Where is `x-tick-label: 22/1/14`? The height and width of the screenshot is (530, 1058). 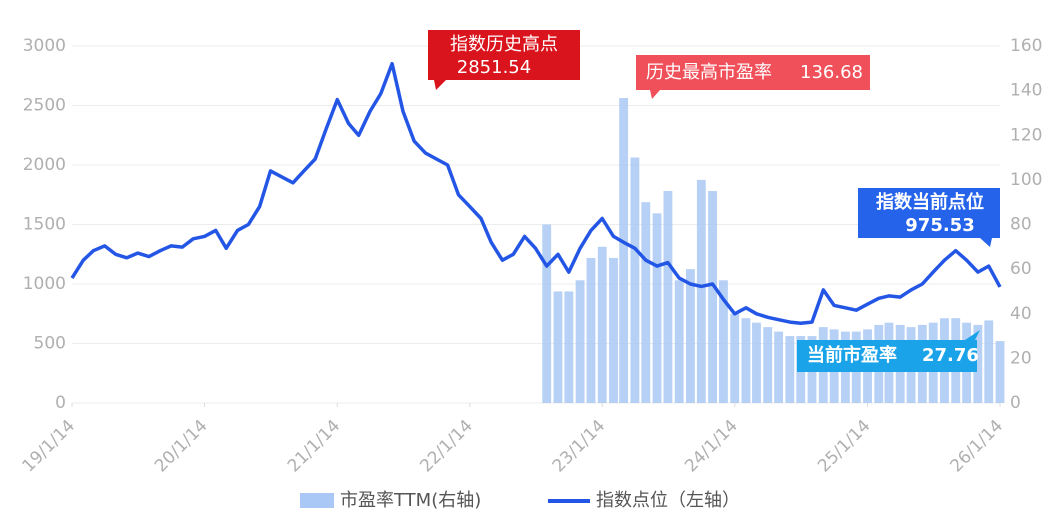
x-tick-label: 22/1/14 is located at coordinates (446, 446).